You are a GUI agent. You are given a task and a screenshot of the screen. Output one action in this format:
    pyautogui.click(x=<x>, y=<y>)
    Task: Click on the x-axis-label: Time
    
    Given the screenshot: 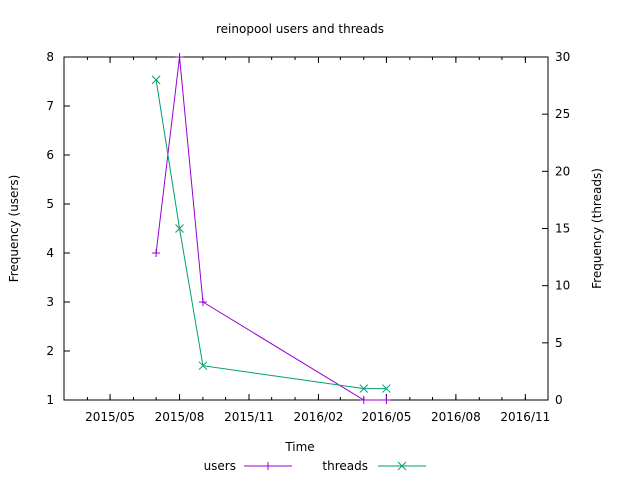 What is the action you would take?
    pyautogui.click(x=299, y=447)
    